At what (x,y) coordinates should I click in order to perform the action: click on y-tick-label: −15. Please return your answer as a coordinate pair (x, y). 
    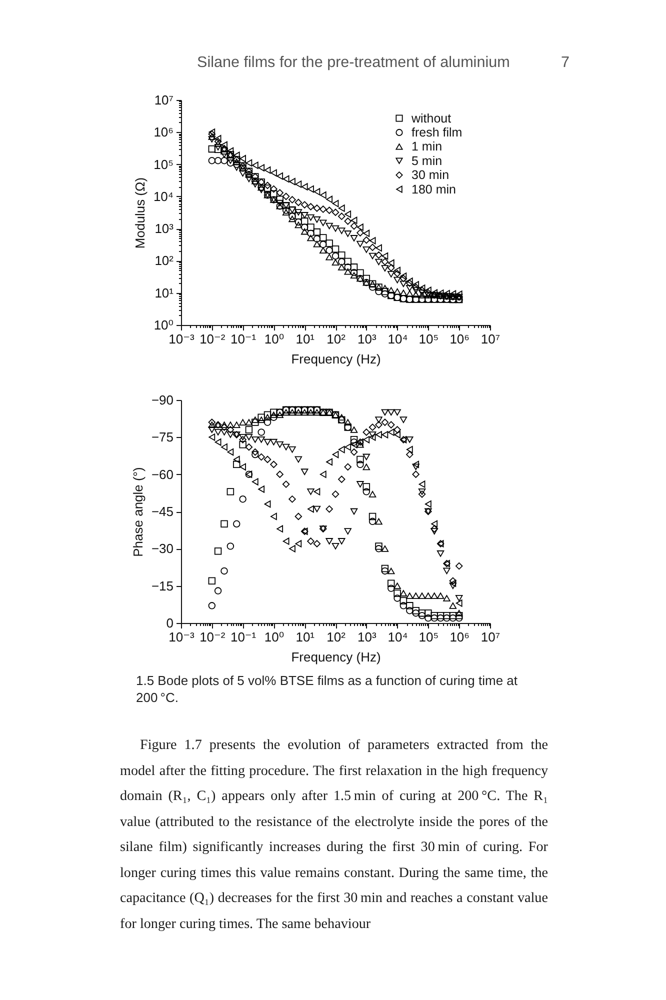
    Looking at the image, I should click on (162, 586).